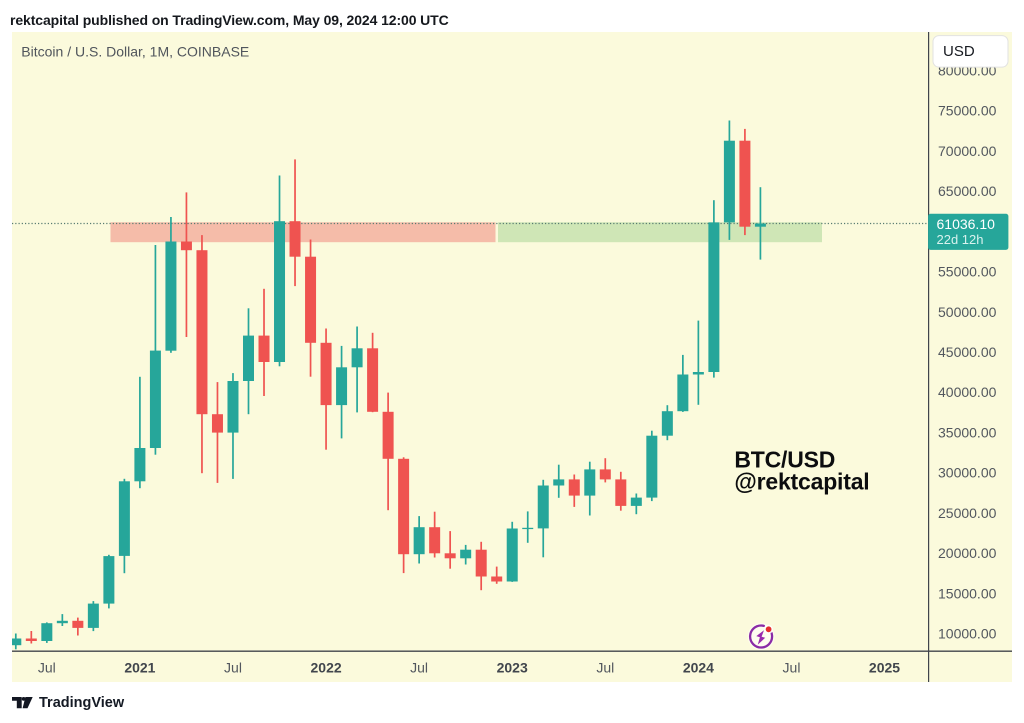  Describe the element at coordinates (967, 352) in the screenshot. I see `svg-text: 45000.00` at that location.